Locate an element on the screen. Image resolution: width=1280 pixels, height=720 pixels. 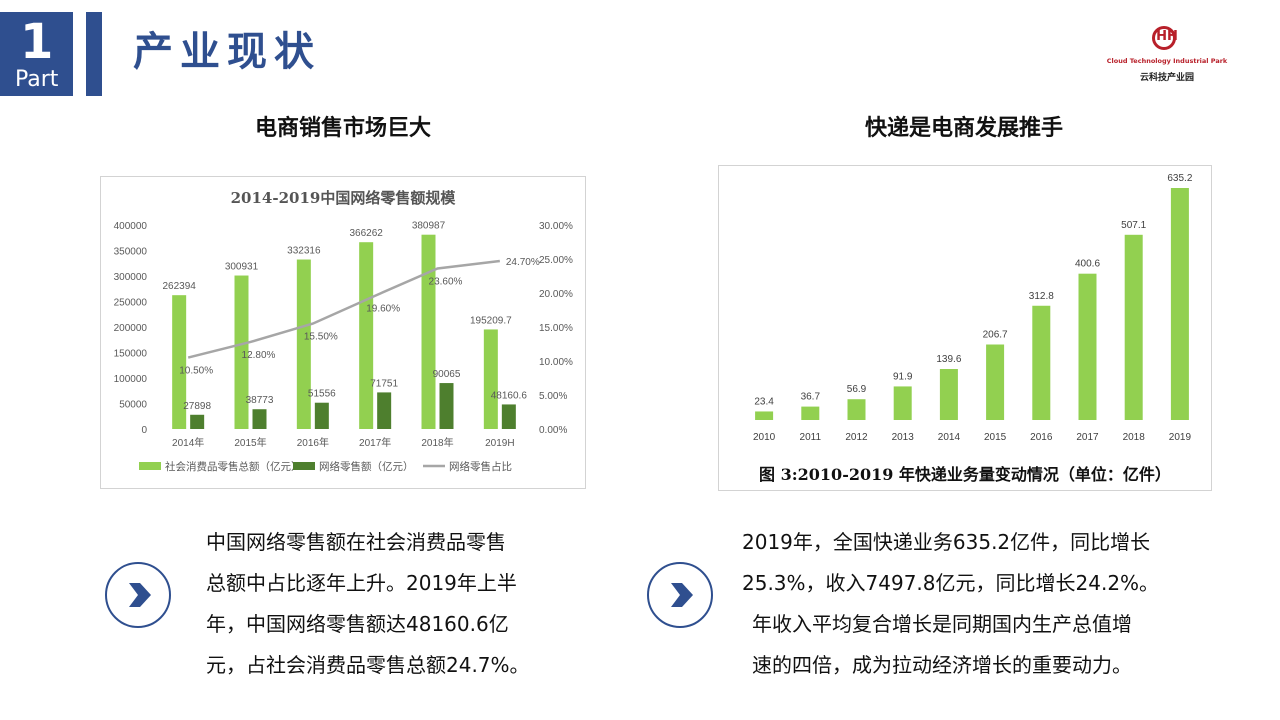
left-section-title: 电商销售市场巨大 is located at coordinates (342, 128).